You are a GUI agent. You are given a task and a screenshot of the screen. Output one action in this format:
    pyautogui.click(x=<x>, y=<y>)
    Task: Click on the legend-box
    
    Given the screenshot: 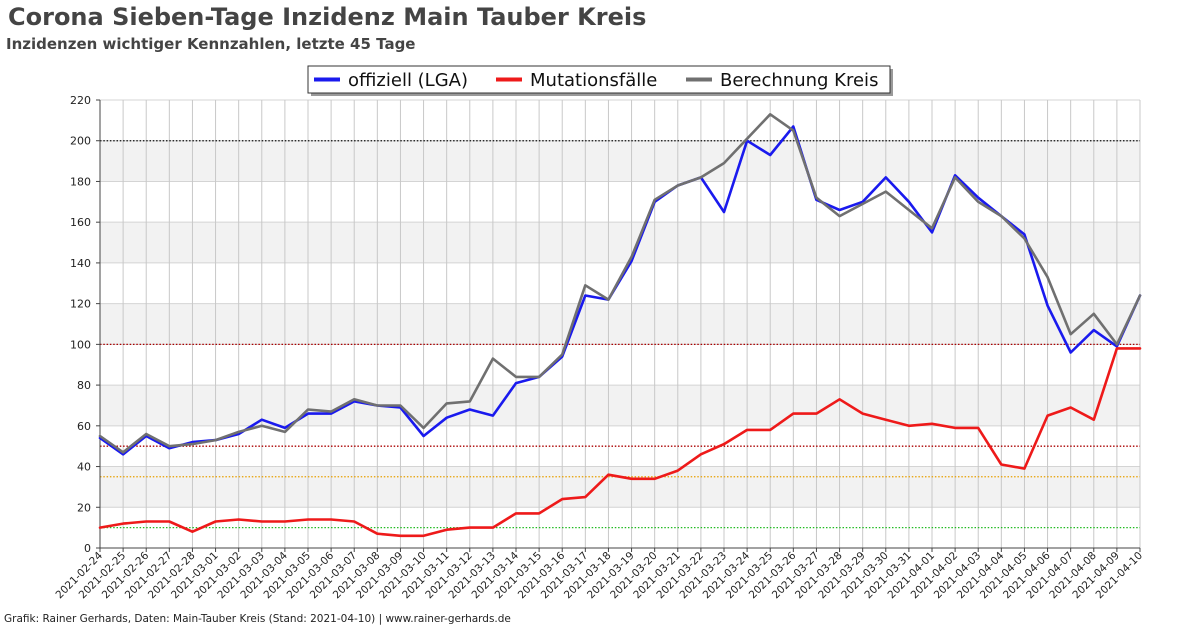 What is the action you would take?
    pyautogui.click(x=599, y=79)
    